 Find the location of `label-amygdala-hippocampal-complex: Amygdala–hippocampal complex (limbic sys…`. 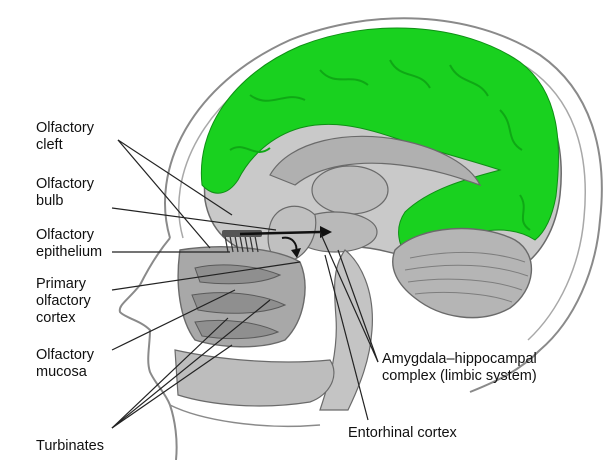

label-amygdala-hippocampal-complex: Amygdala–hippocampal complex (limbic sys… is located at coordinates (459, 368).